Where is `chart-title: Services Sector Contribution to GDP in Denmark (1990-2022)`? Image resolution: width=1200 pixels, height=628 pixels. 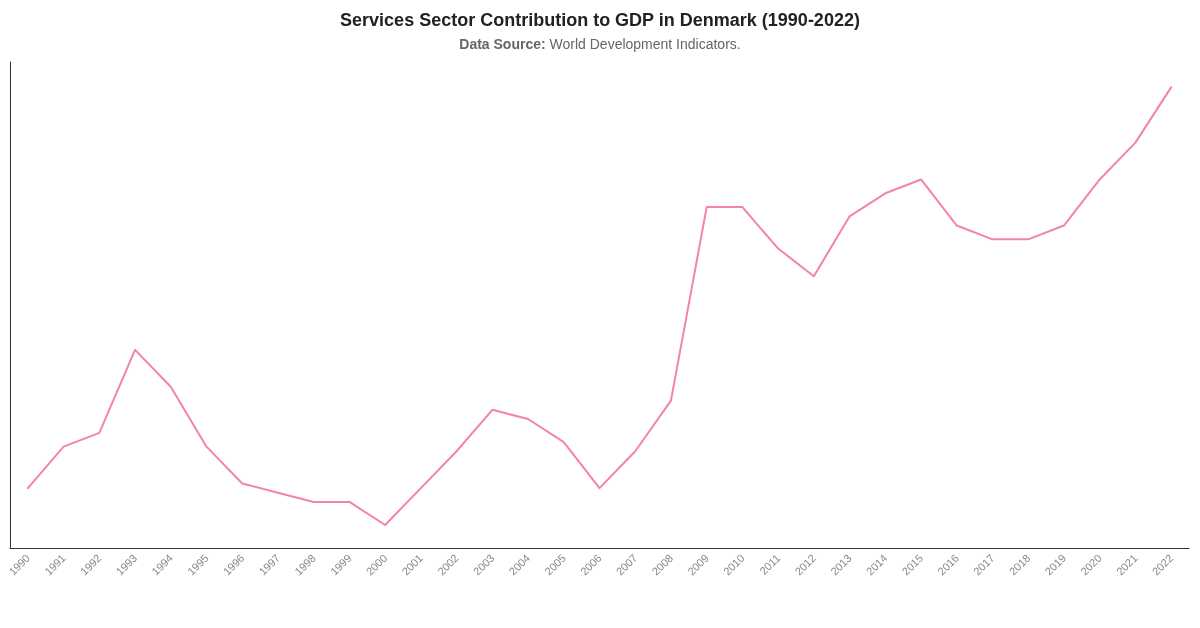
chart-title: Services Sector Contribution to GDP in Denmark (1990-2022) is located at coordinates (600, 20).